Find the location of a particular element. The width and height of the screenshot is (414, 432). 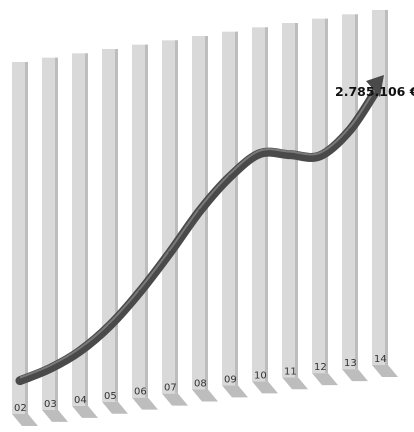

tick-label-05: 05 is located at coordinates (110, 396).